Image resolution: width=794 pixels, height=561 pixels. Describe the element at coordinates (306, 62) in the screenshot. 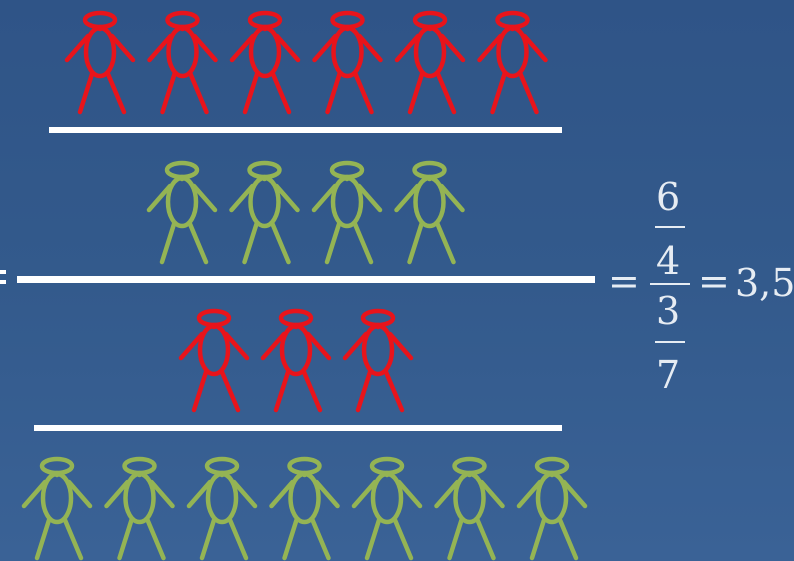

I see `top-red-figure-row` at that location.